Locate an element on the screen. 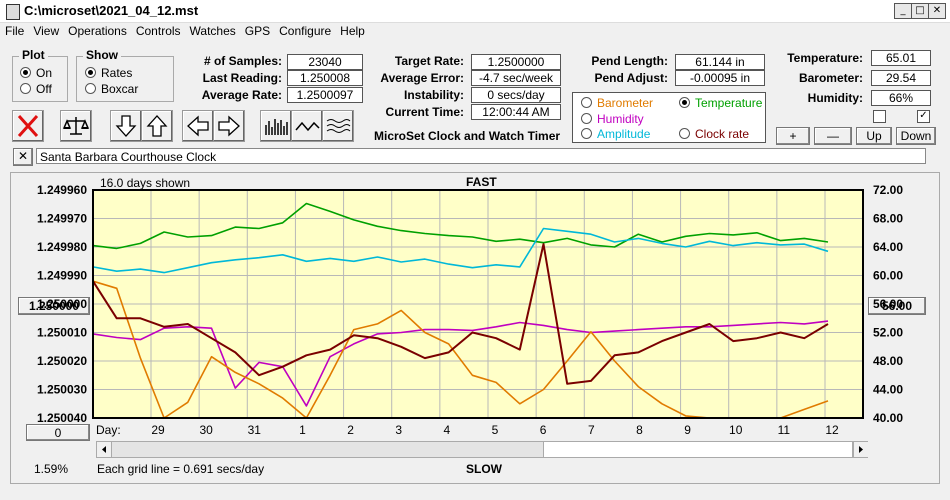  arrow-left-icon is located at coordinates (198, 126).